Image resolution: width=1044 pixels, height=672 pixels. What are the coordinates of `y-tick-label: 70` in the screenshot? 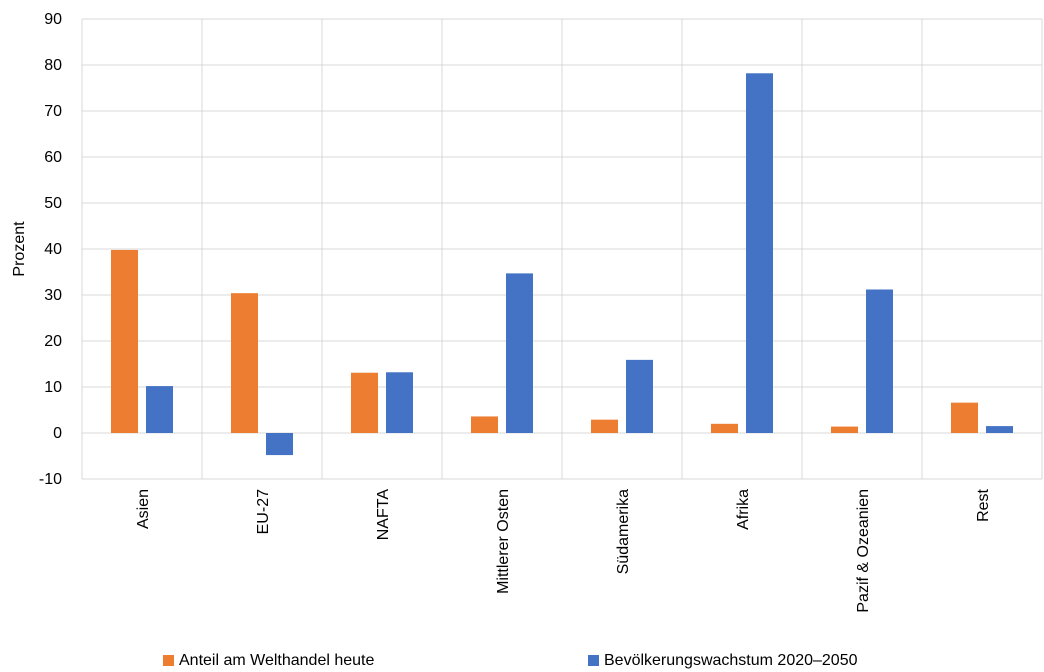 It's located at (53, 111).